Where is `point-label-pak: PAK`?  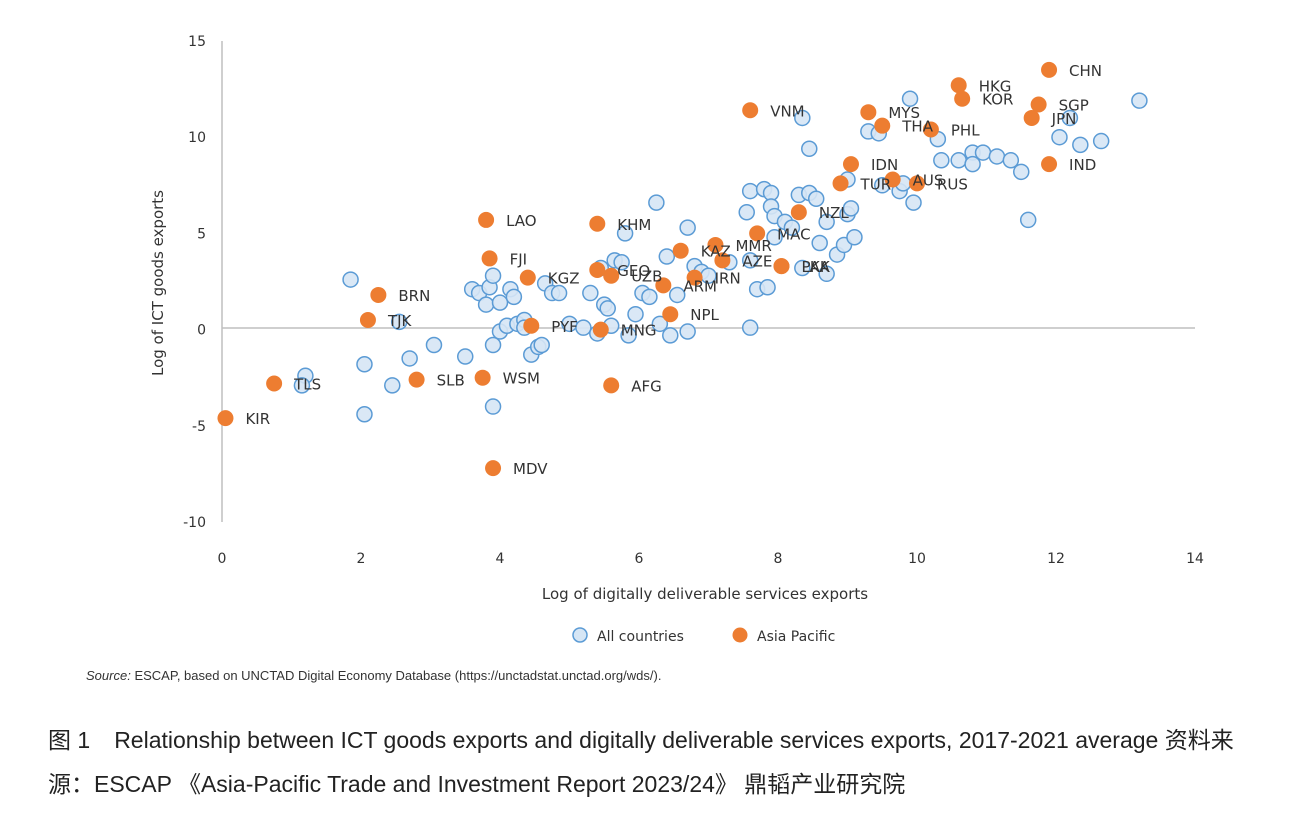 point-label-pak: PAK is located at coordinates (815, 267).